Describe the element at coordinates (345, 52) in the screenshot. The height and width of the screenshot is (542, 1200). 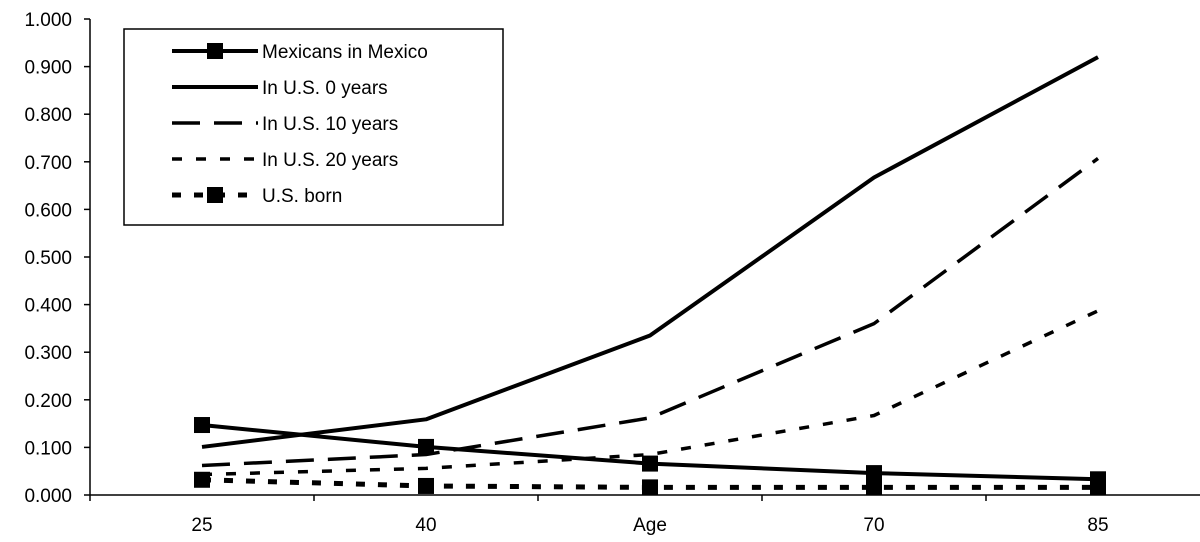
I see `legend-label: Mexicans in Mexico` at that location.